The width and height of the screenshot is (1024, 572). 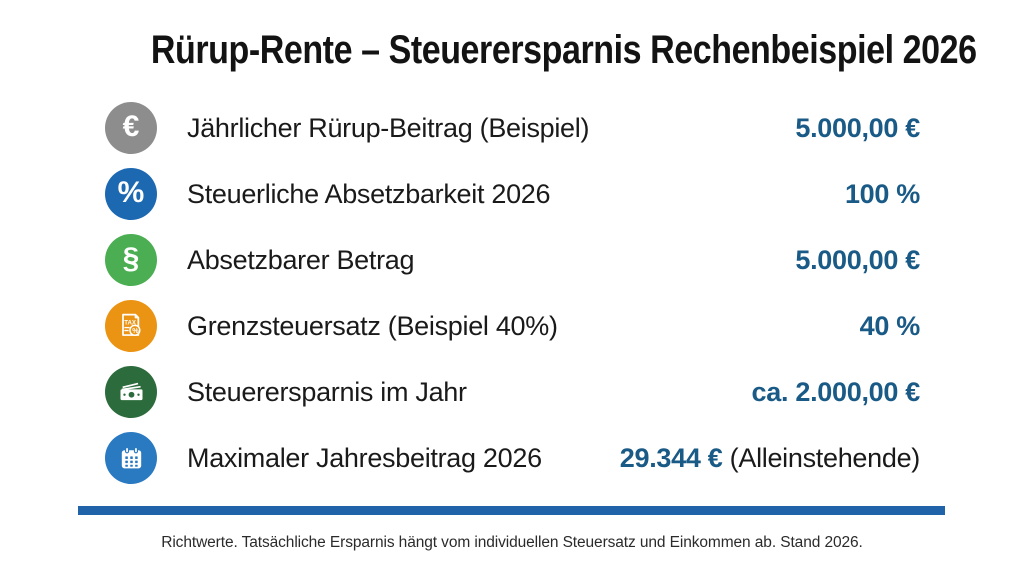 I want to click on divider-bar, so click(x=511, y=510).